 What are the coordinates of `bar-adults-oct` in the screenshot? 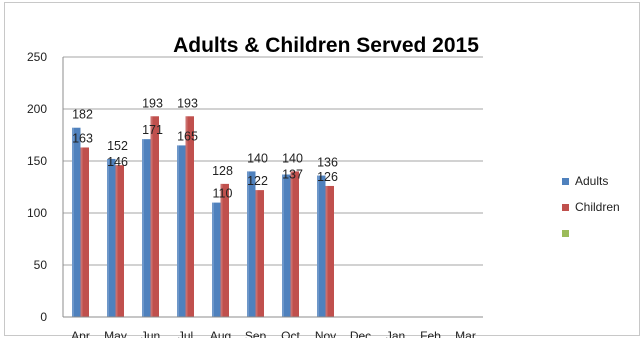 It's located at (286, 245).